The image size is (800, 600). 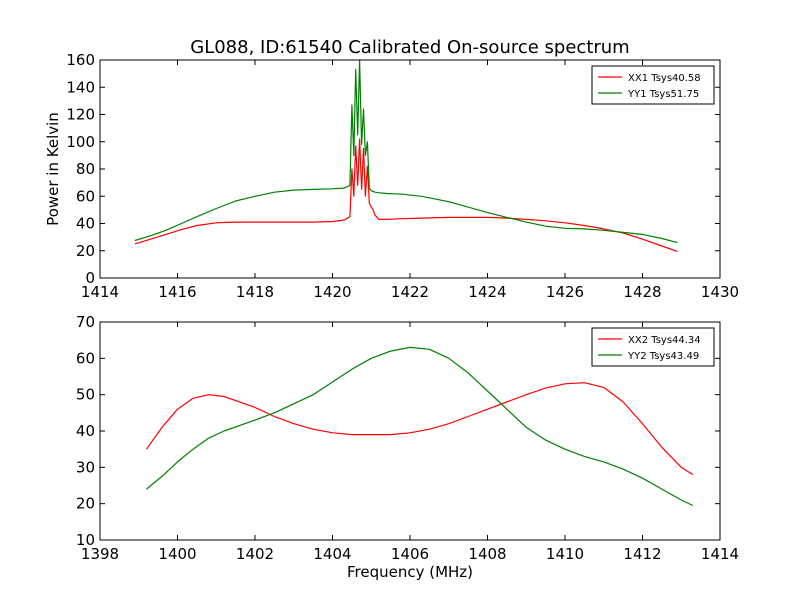 What do you see at coordinates (332, 554) in the screenshot?
I see `x-tick-label: 1404` at bounding box center [332, 554].